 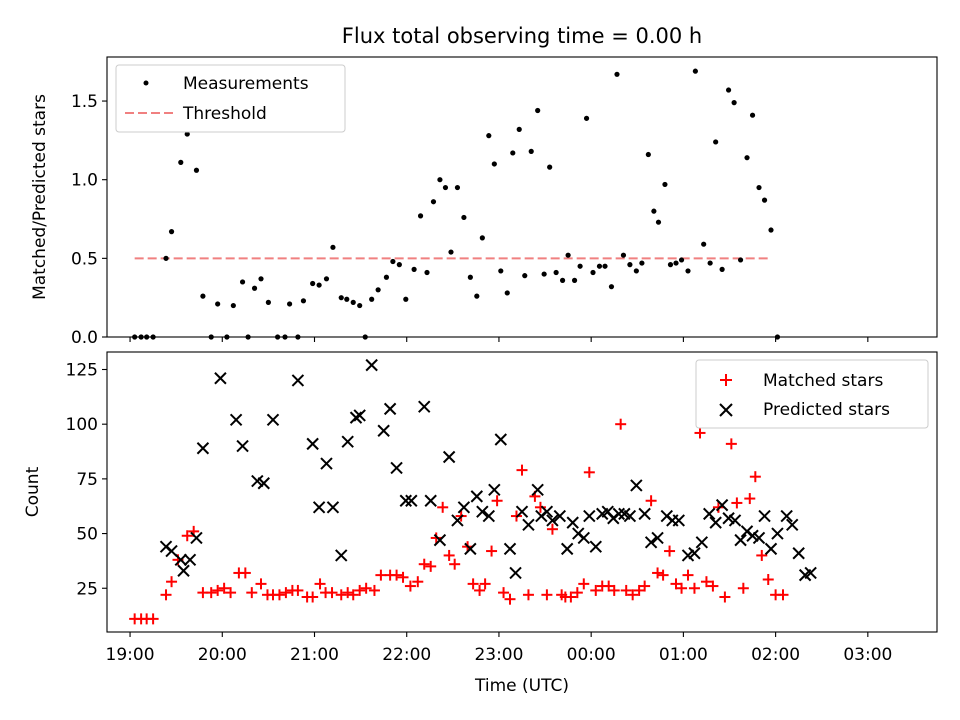 I want to click on top-y-tick-label: 0.5, so click(x=84, y=259).